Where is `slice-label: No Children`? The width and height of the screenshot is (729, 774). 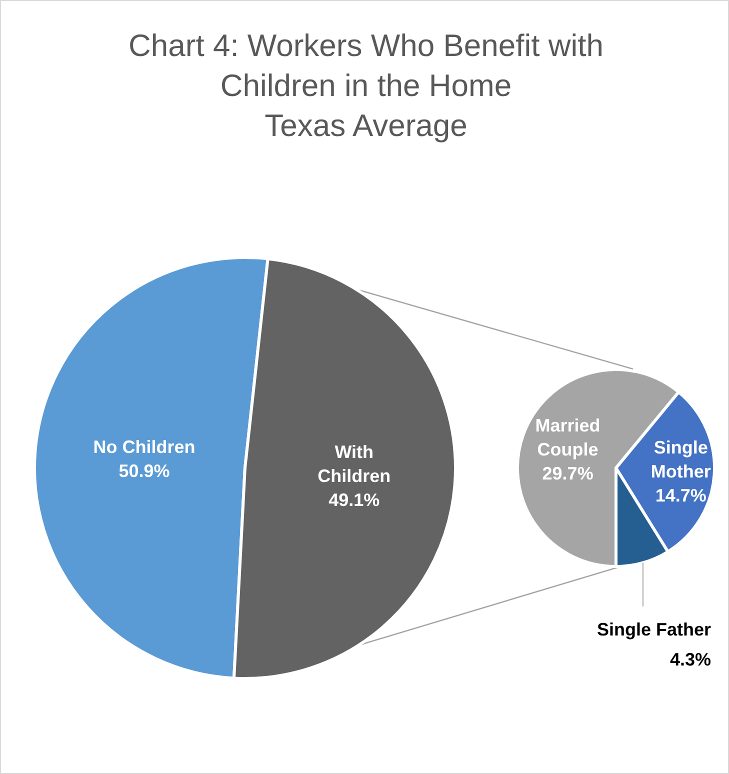 slice-label: No Children is located at coordinates (144, 446).